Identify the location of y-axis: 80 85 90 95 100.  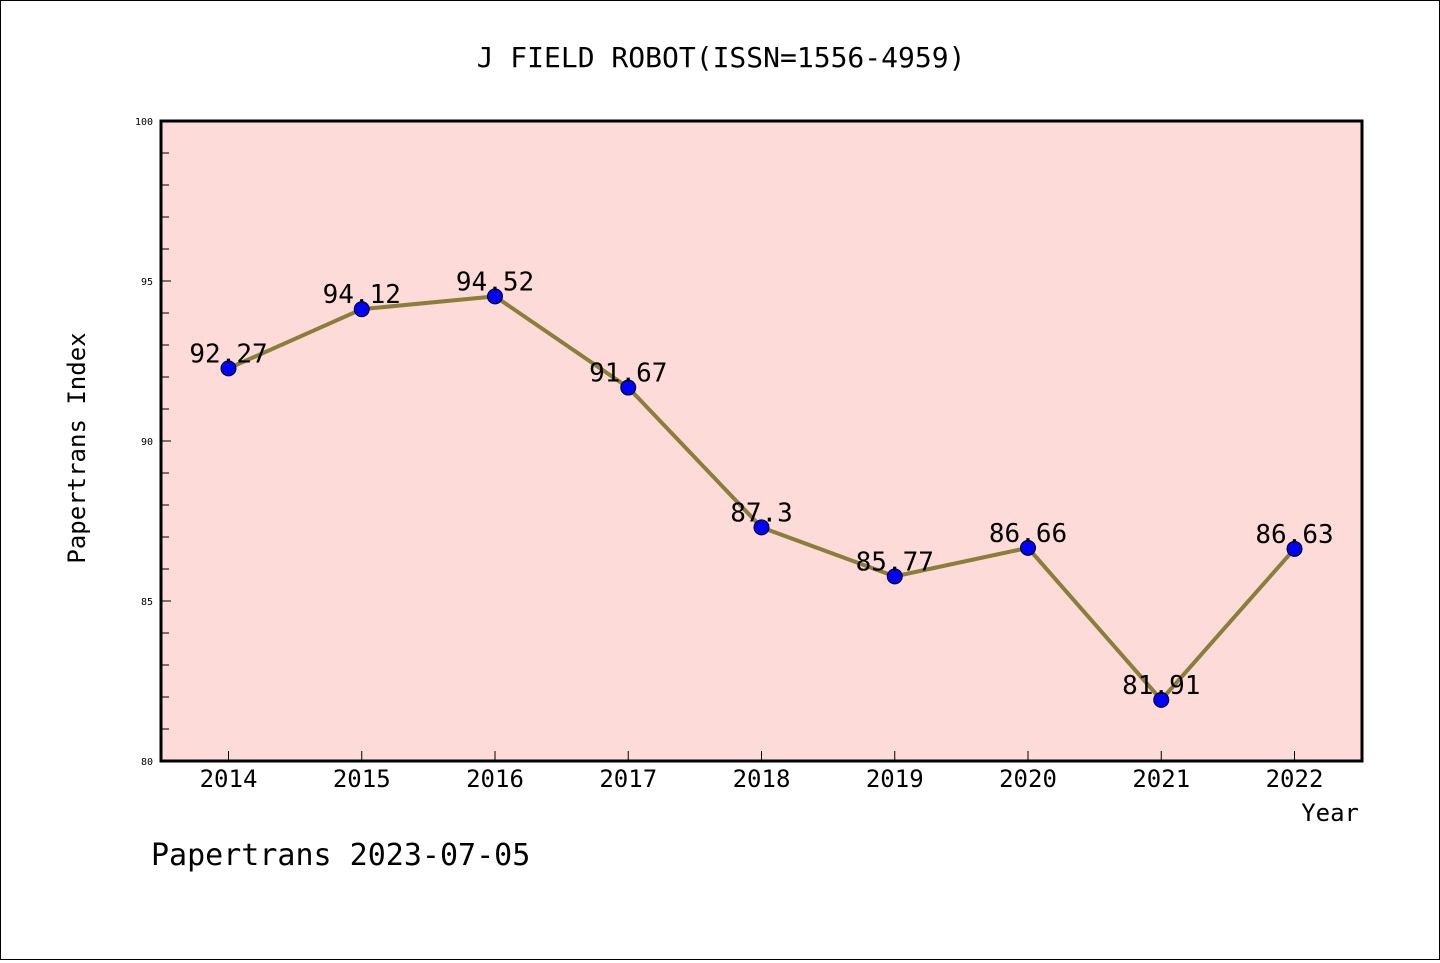
(153, 442).